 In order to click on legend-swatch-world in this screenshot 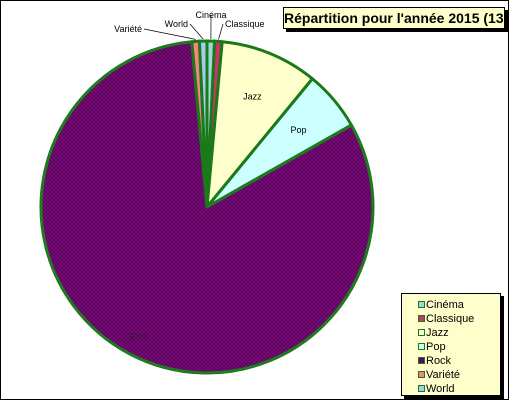, I will do `click(421, 388)`.